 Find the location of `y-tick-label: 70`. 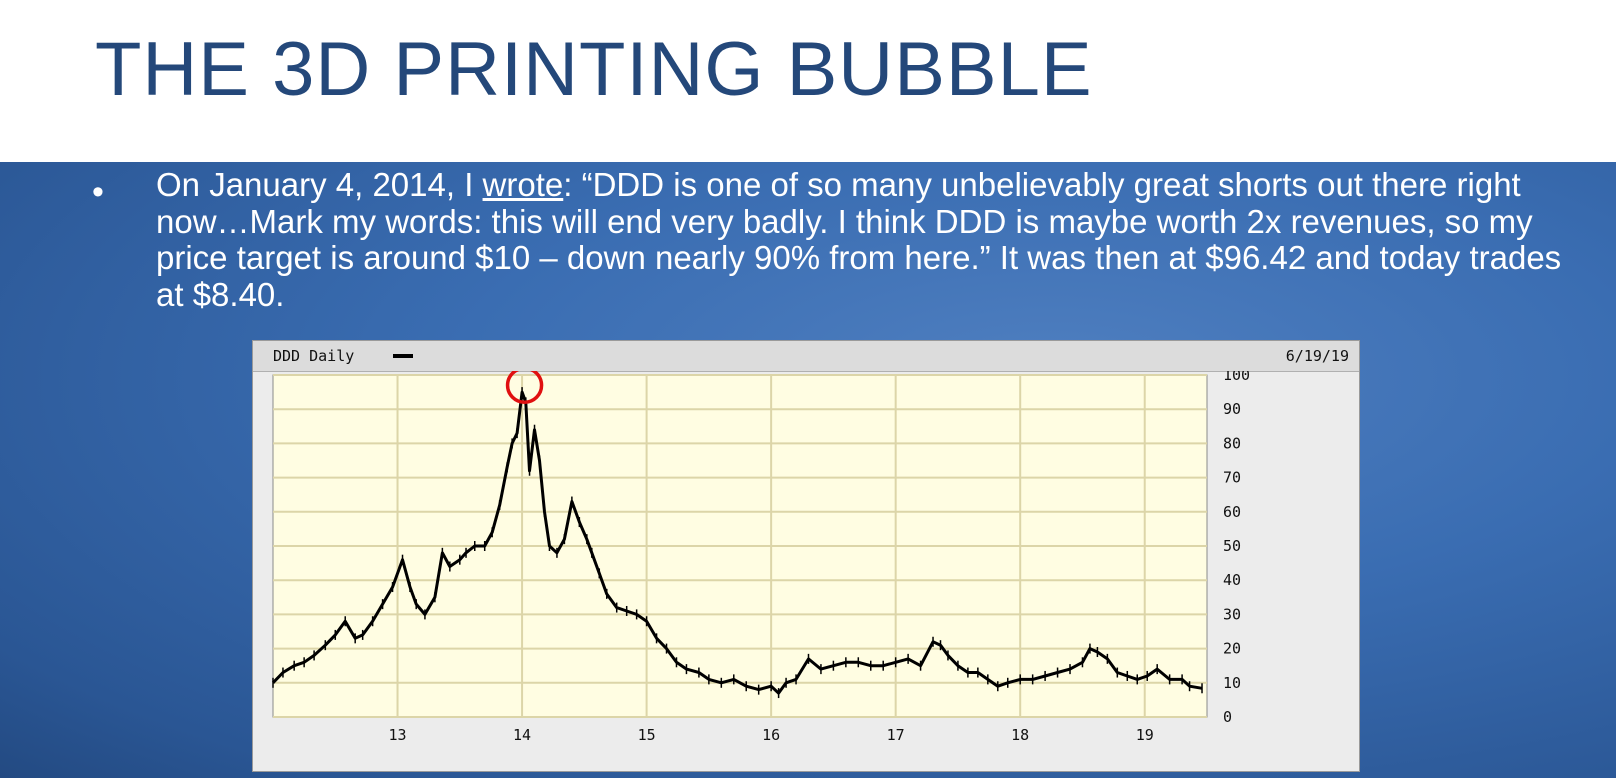

y-tick-label: 70 is located at coordinates (1232, 478).